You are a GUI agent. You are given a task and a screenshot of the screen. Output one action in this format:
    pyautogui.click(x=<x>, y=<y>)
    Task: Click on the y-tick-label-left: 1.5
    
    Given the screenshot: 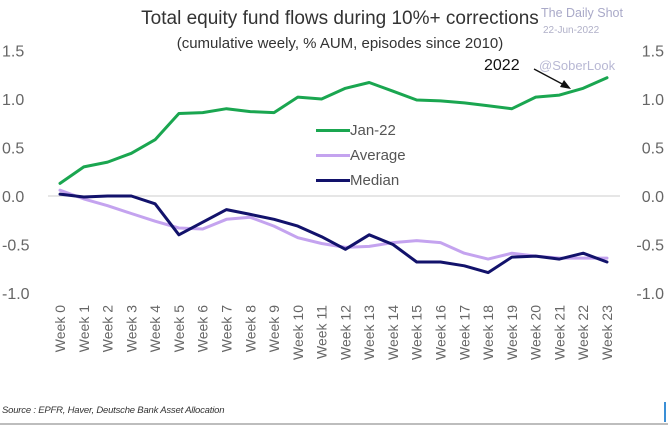 What is the action you would take?
    pyautogui.click(x=13, y=52)
    